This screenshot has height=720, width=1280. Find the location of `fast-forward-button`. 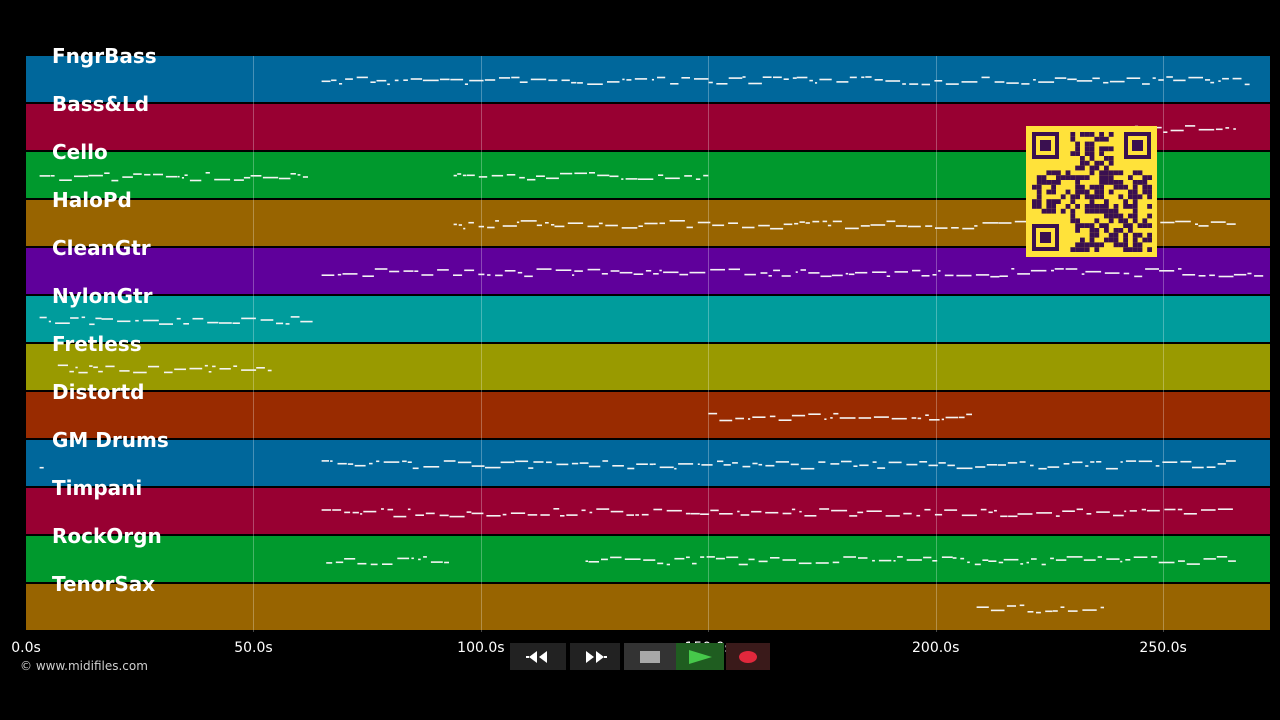

fast-forward-button is located at coordinates (595, 656).